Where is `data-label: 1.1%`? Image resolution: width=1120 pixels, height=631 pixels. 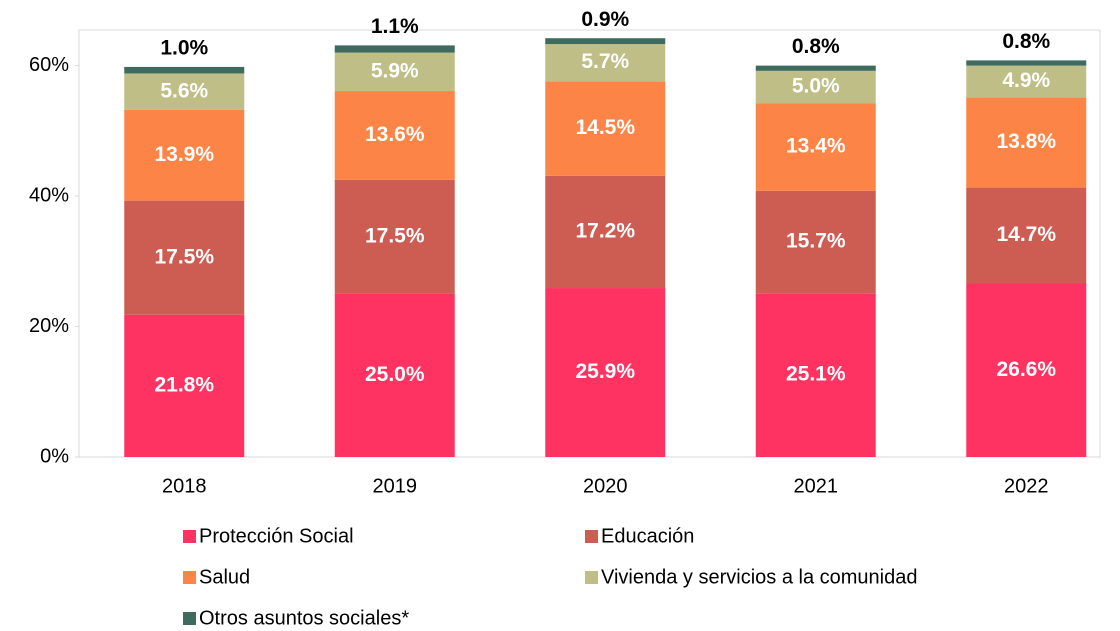 data-label: 1.1% is located at coordinates (395, 26).